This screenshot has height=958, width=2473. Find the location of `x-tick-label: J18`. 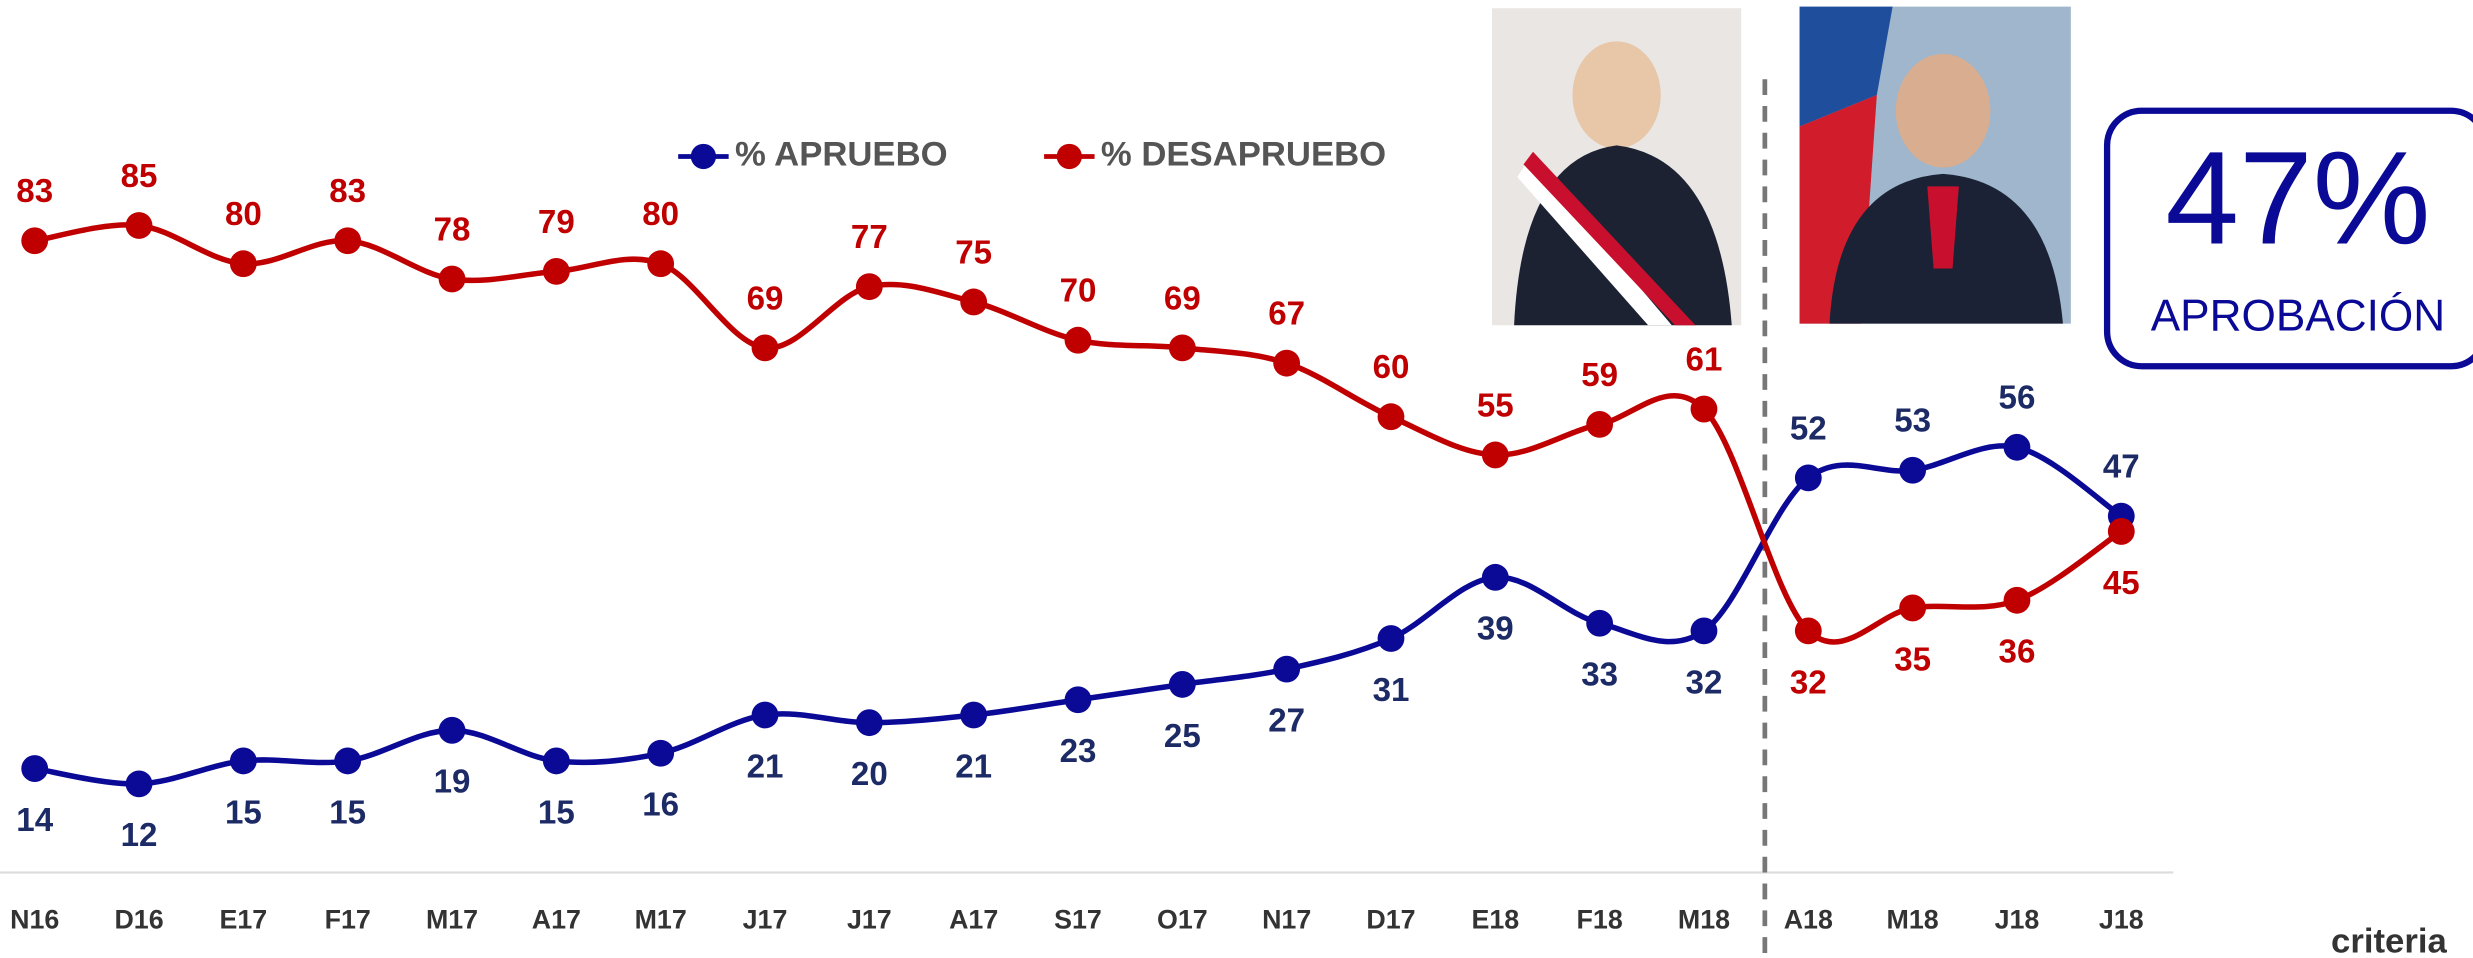

x-tick-label: J18 is located at coordinates (2017, 919).